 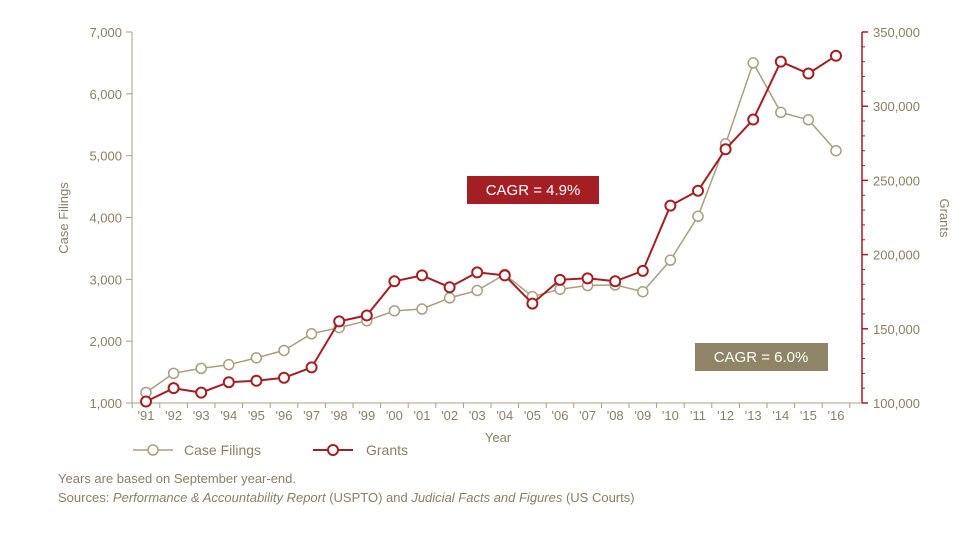 What do you see at coordinates (896, 329) in the screenshot?
I see `right-tick-label: 150,000` at bounding box center [896, 329].